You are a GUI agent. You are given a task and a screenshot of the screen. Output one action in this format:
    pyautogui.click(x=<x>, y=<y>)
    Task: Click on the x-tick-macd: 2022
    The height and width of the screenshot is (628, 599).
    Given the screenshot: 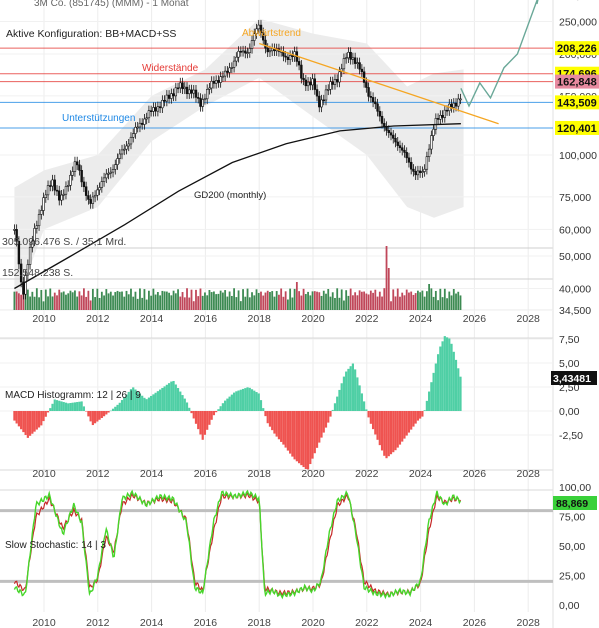 What is the action you would take?
    pyautogui.click(x=367, y=474)
    